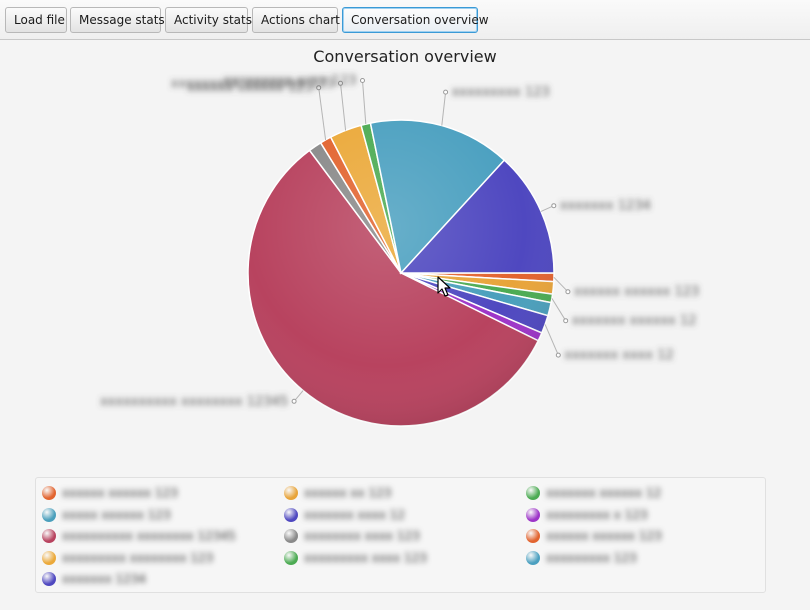 The width and height of the screenshot is (810, 610). I want to click on legend-label: xxxxxxx 1234, so click(104, 579).